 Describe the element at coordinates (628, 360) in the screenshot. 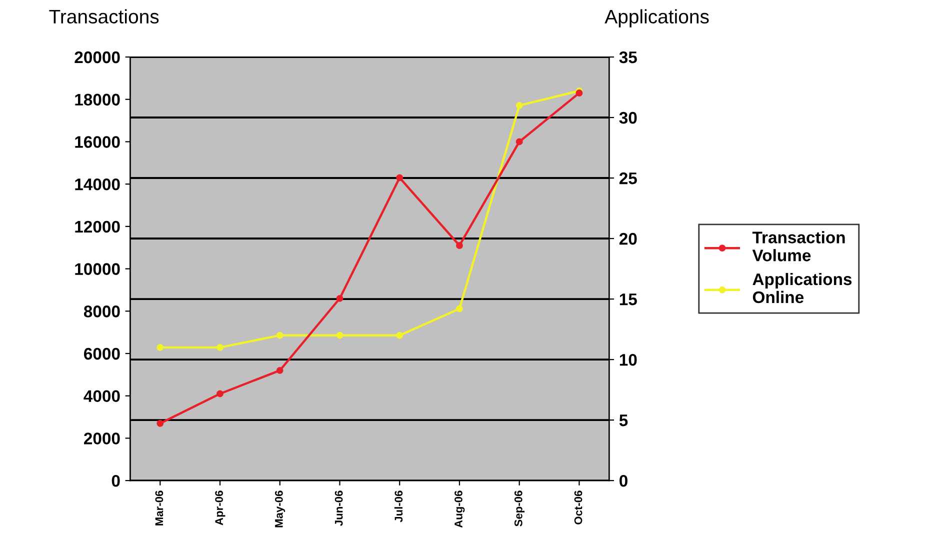

I see `y2-tick-label: 10` at that location.